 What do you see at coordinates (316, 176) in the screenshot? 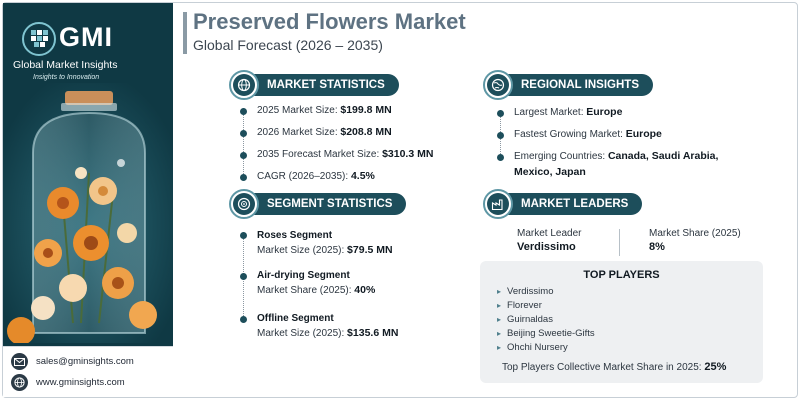
I see `stat-cagr: CAGR (2026–2035): 4.5%` at bounding box center [316, 176].